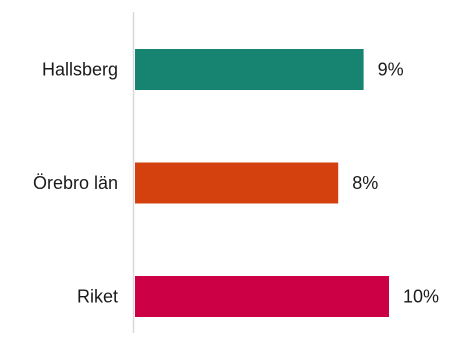  I want to click on bar-riket, so click(262, 296).